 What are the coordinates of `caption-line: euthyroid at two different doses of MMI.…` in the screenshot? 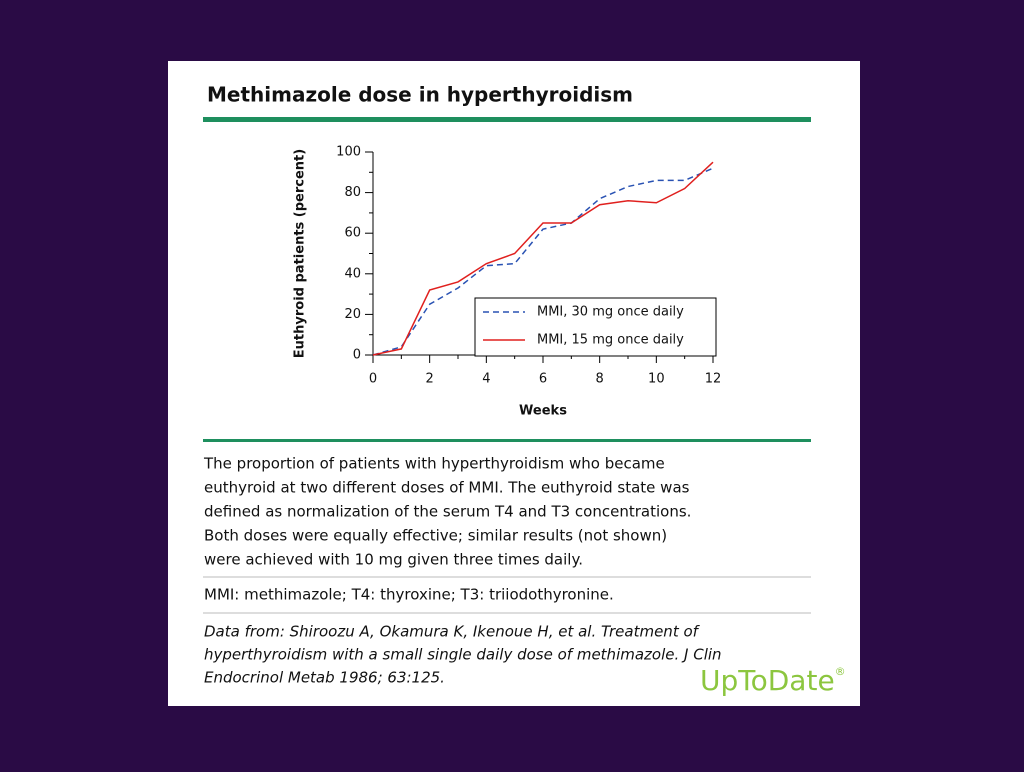 It's located at (447, 488).